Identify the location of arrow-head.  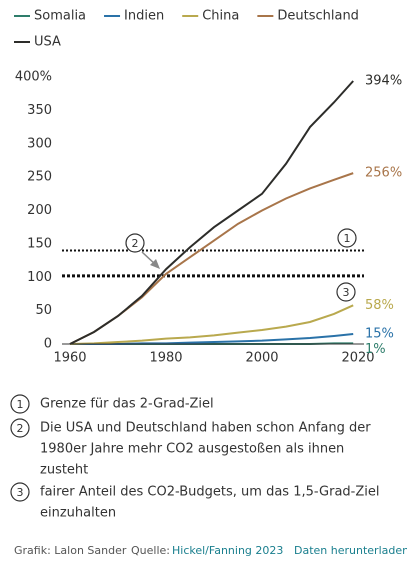
(155, 264).